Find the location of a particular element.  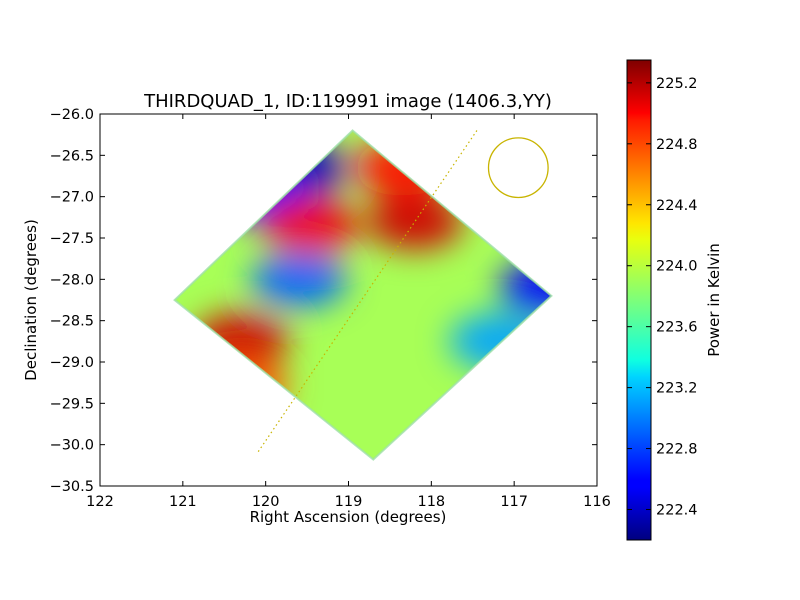

x-tick-label: 121 is located at coordinates (183, 502).